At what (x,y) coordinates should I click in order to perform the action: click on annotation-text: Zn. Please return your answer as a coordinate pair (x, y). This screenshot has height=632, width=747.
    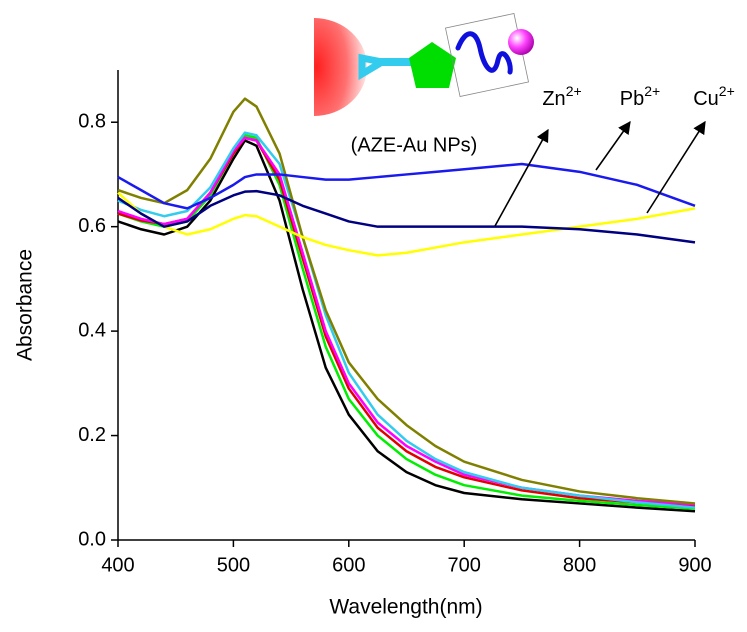
    Looking at the image, I should click on (553, 99).